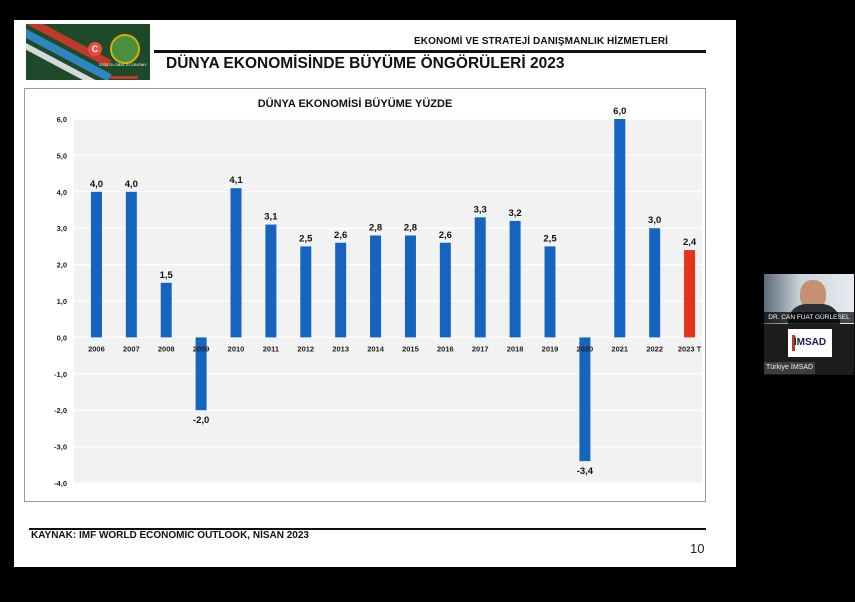  What do you see at coordinates (620, 228) in the screenshot?
I see `bar-2021` at bounding box center [620, 228].